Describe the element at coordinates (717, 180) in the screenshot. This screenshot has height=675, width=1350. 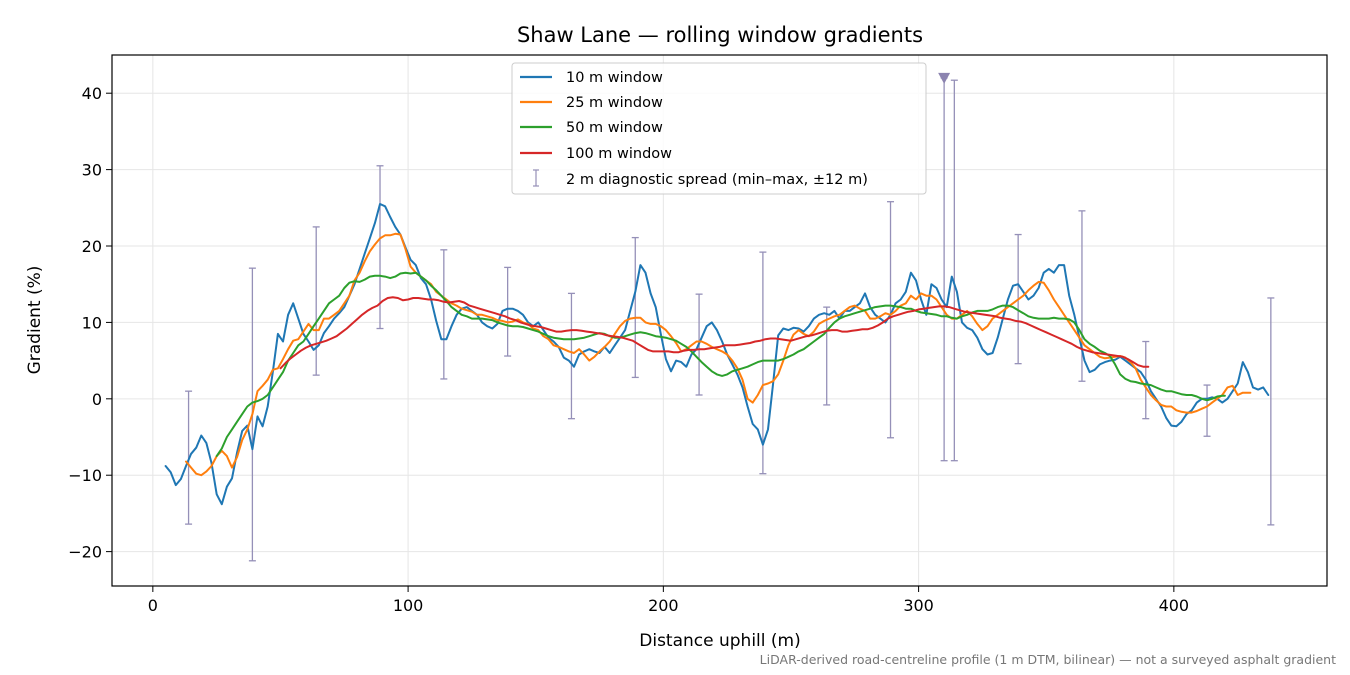
I see `legend-label-spread: 2 m diagnostic spread (min–max, ±12 m)` at that location.